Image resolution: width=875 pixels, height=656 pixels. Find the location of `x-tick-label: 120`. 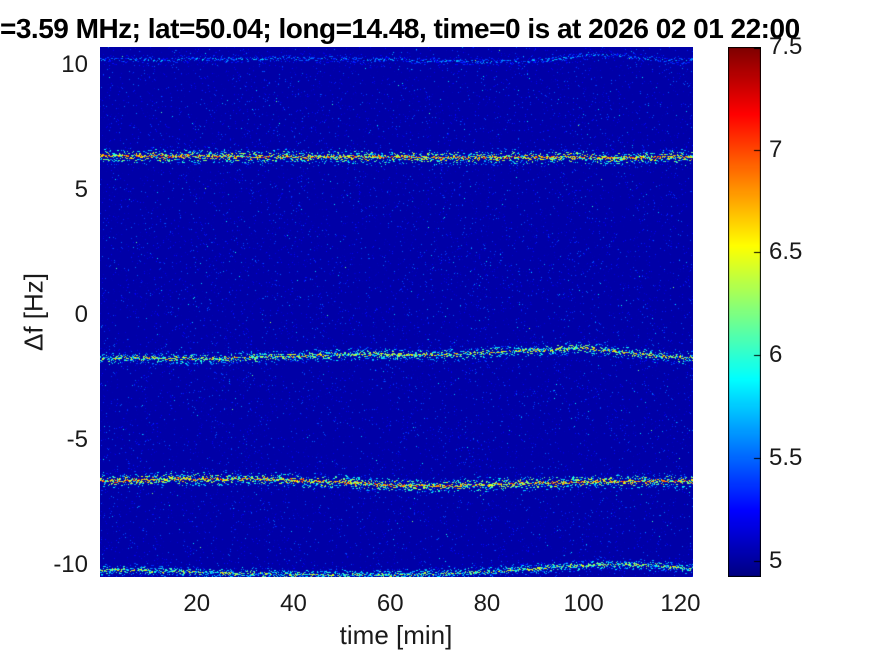

x-tick-label: 120 is located at coordinates (680, 603).